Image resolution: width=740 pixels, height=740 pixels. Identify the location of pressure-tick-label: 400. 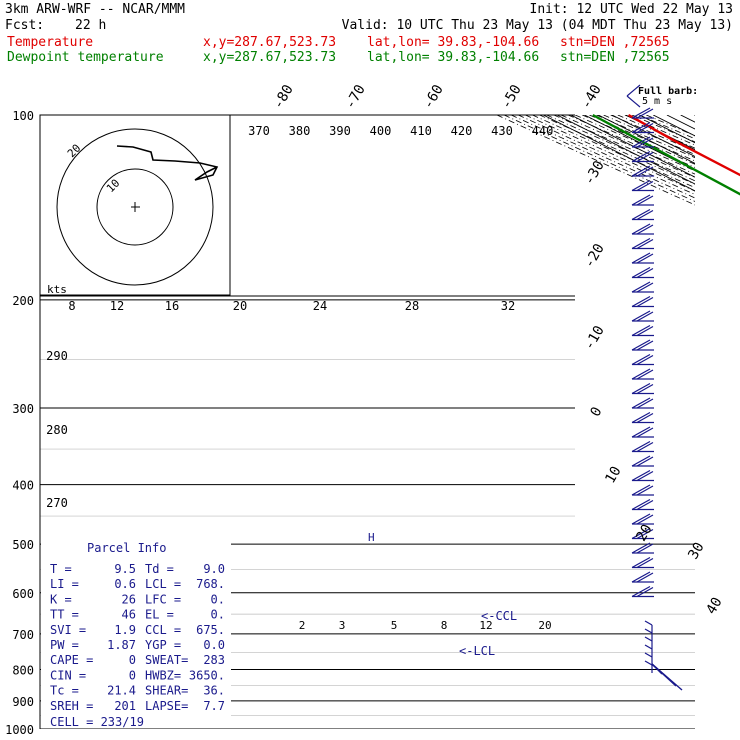
(23, 486).